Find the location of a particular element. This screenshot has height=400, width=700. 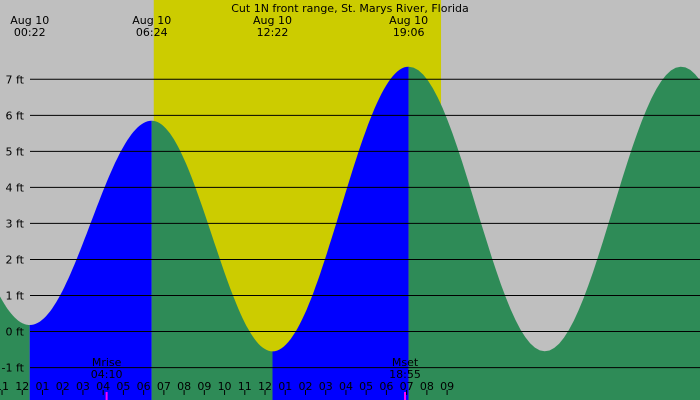

moon-event-label: Mset is located at coordinates (405, 362).